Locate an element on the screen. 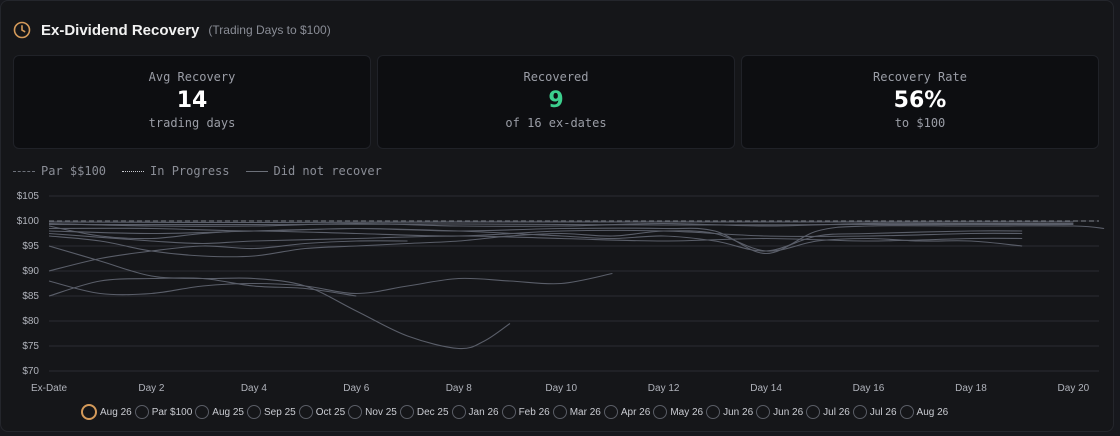 The width and height of the screenshot is (1120, 436). series-toggle: Par $100 is located at coordinates (163, 412).